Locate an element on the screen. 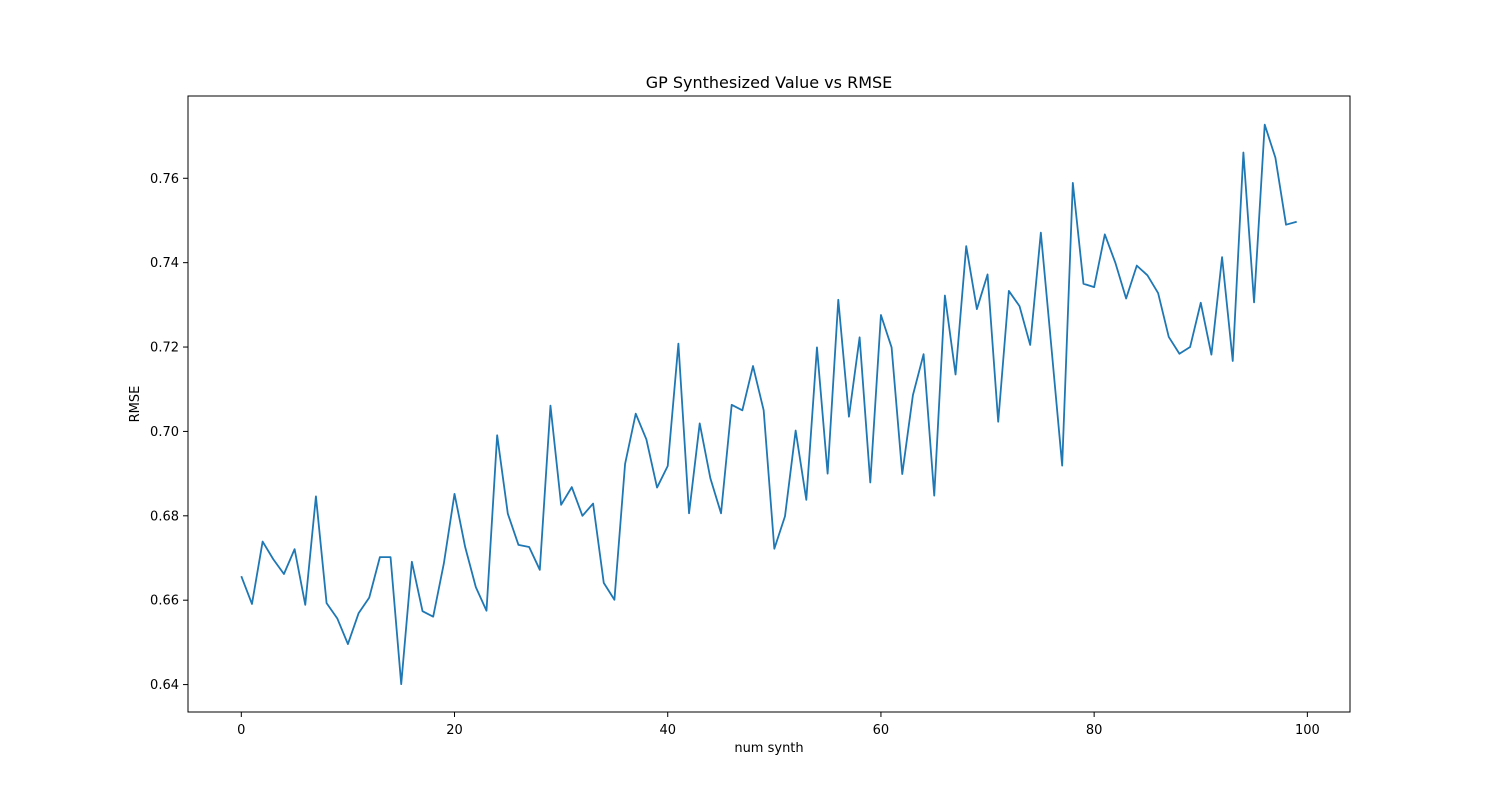  x-tick-label: 0 is located at coordinates (241, 730).